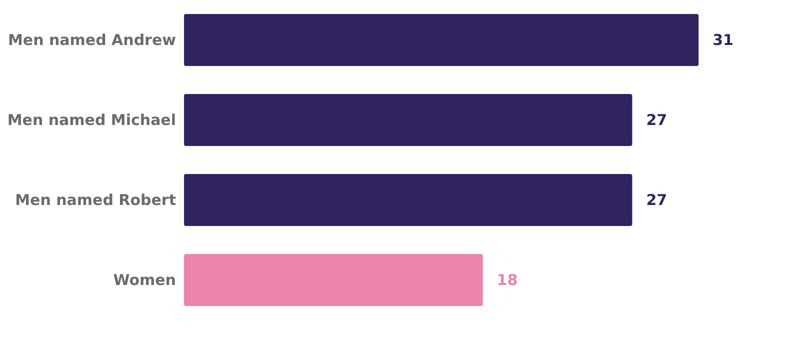  What do you see at coordinates (91, 120) in the screenshot?
I see `y-tick-label: Men named Michael` at bounding box center [91, 120].